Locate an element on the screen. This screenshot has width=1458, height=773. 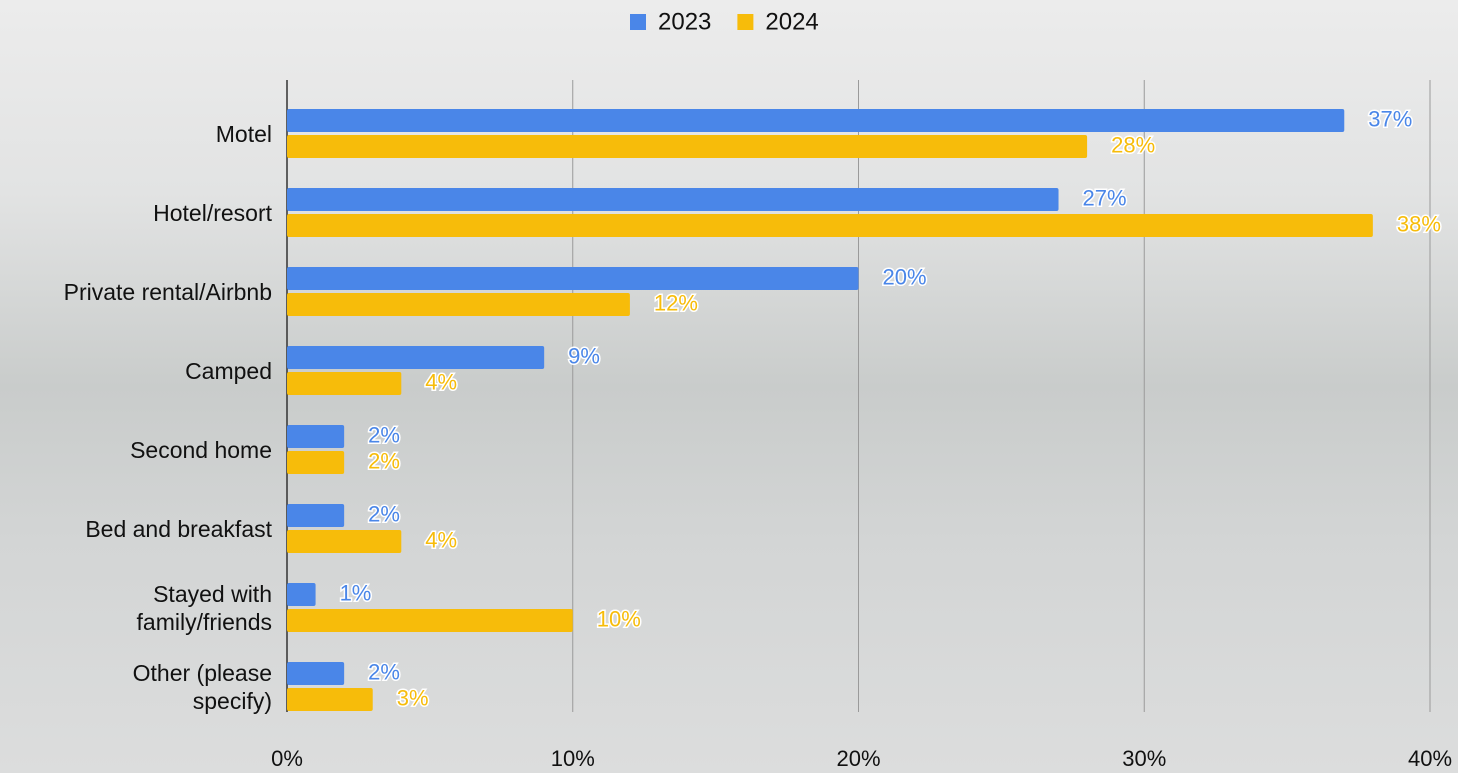
y-tick-label: Private rental/Airbnb is located at coordinates (167, 291).